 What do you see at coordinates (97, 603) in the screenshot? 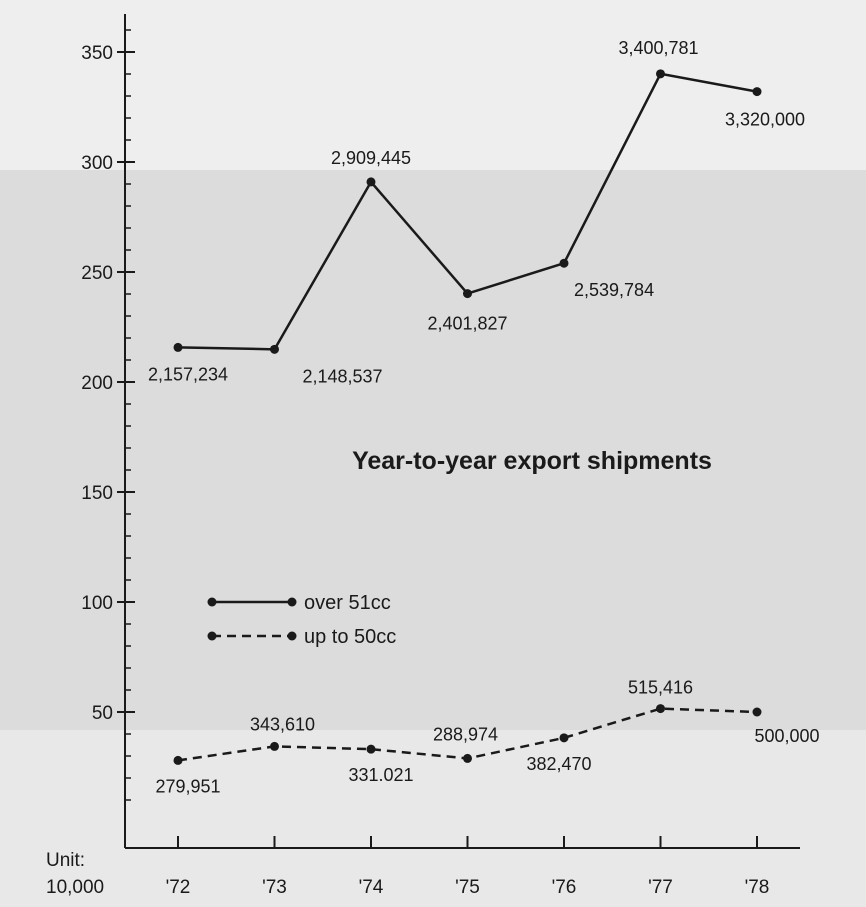
I see `y-tick-label: 100` at bounding box center [97, 603].